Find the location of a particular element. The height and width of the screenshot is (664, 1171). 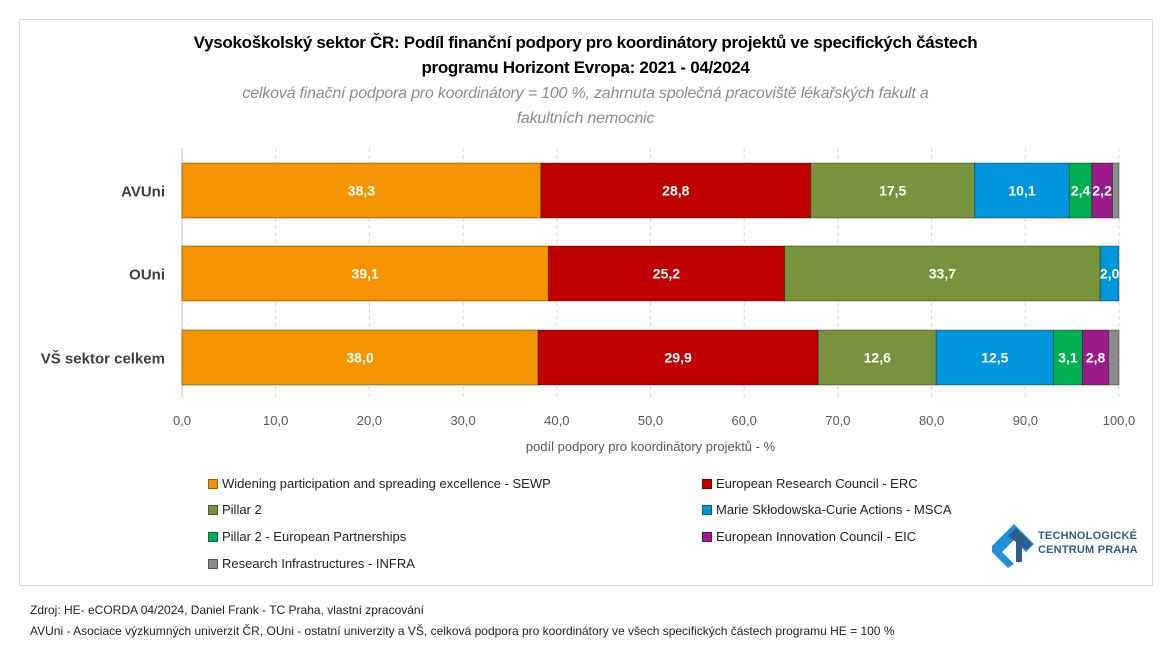

data-label: 38,0 is located at coordinates (359, 358).